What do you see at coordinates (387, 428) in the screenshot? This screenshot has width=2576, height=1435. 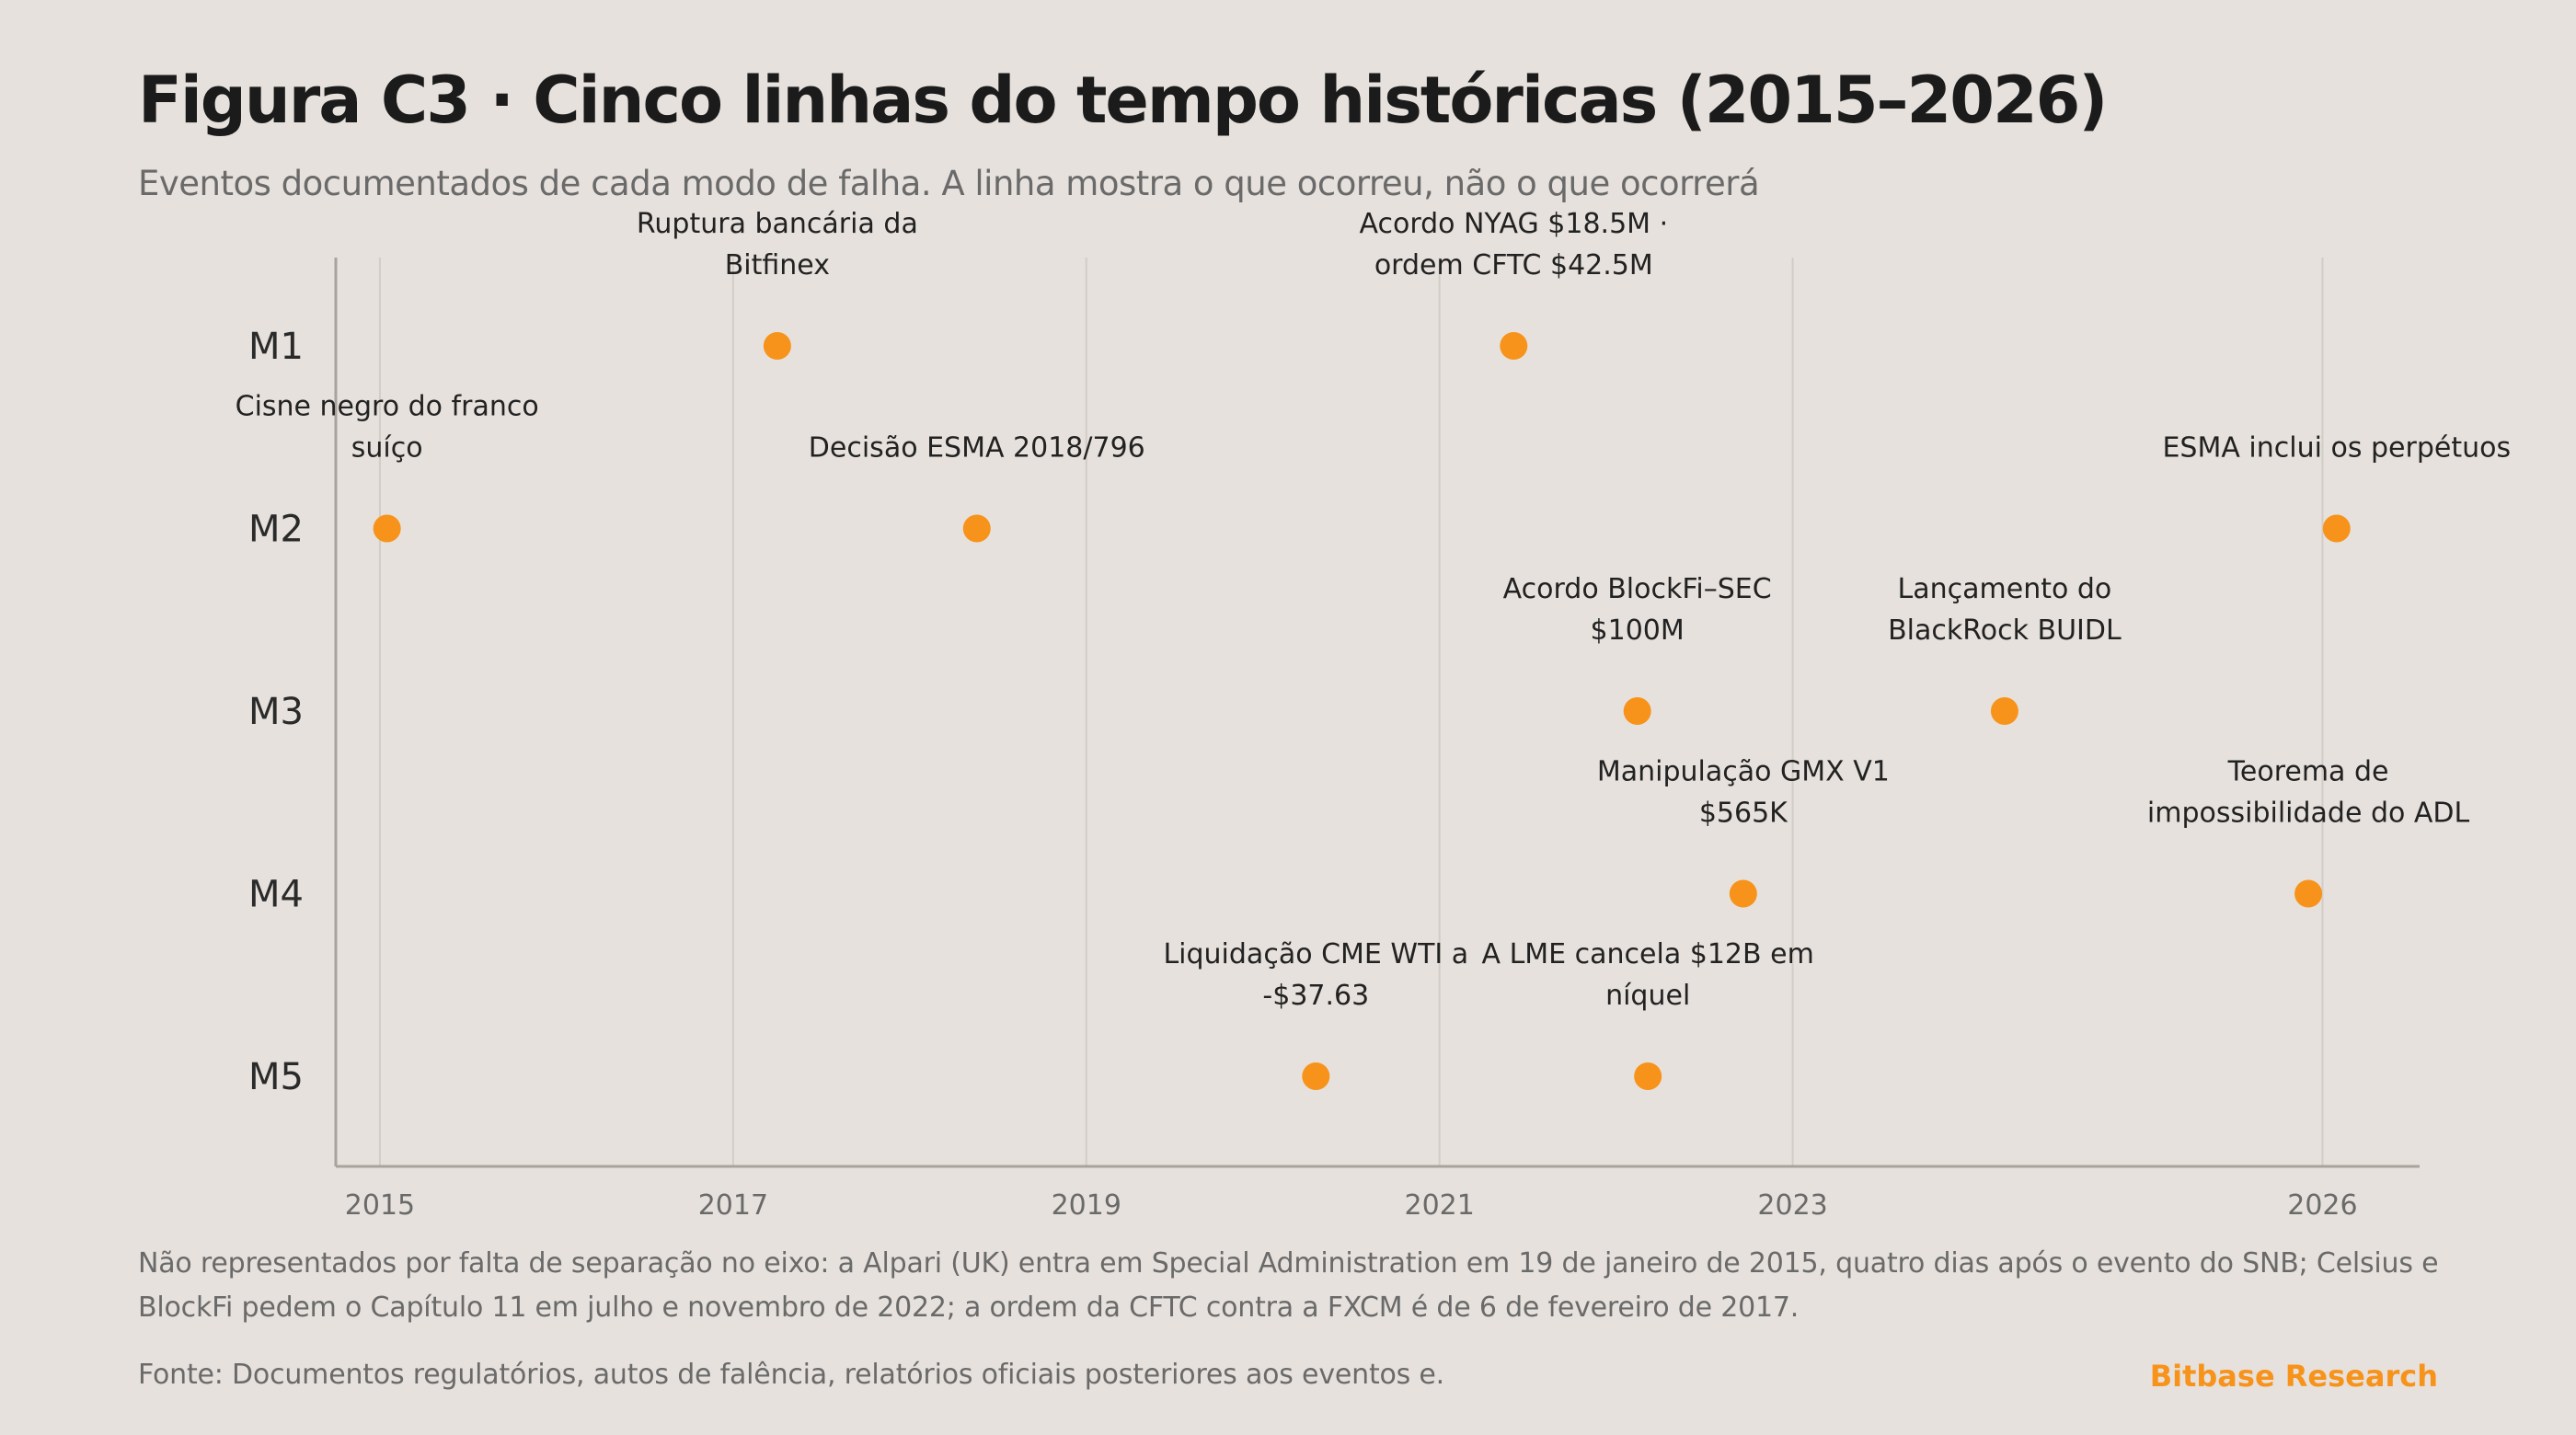 I see `event-label: Cisne negro do franco suíço` at bounding box center [387, 428].